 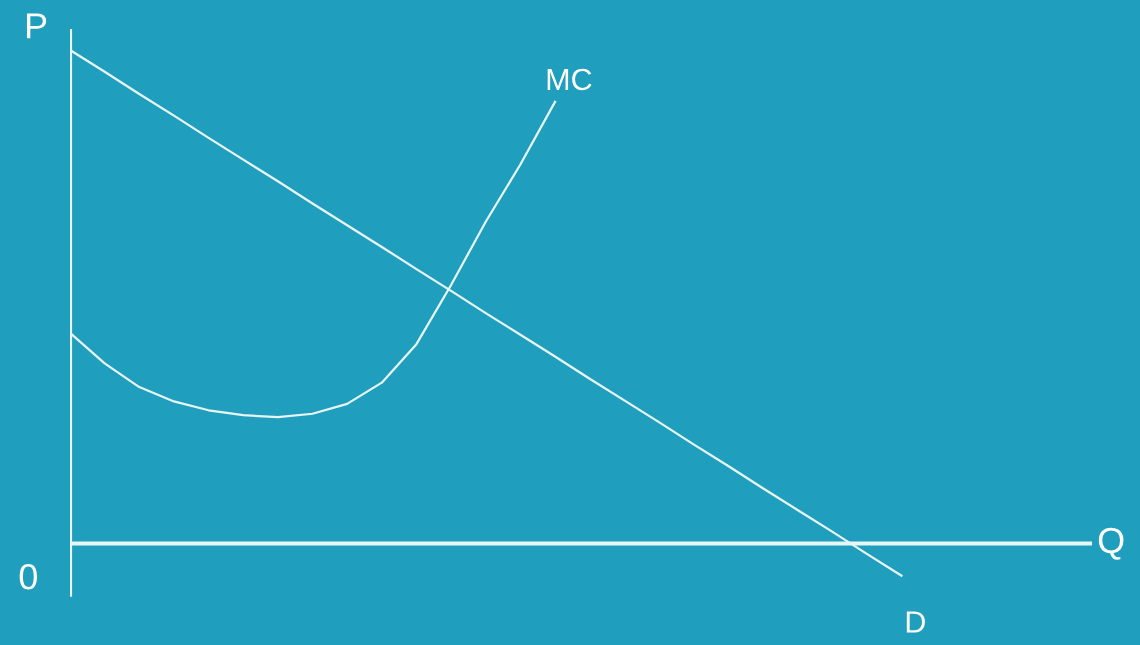 What do you see at coordinates (28, 576) in the screenshot?
I see `text: 0` at bounding box center [28, 576].